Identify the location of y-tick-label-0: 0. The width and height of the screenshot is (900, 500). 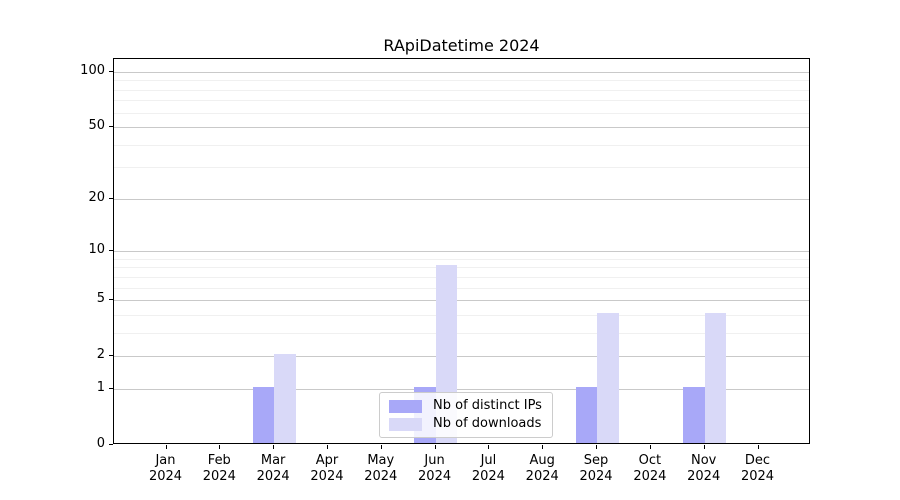
(100, 443).